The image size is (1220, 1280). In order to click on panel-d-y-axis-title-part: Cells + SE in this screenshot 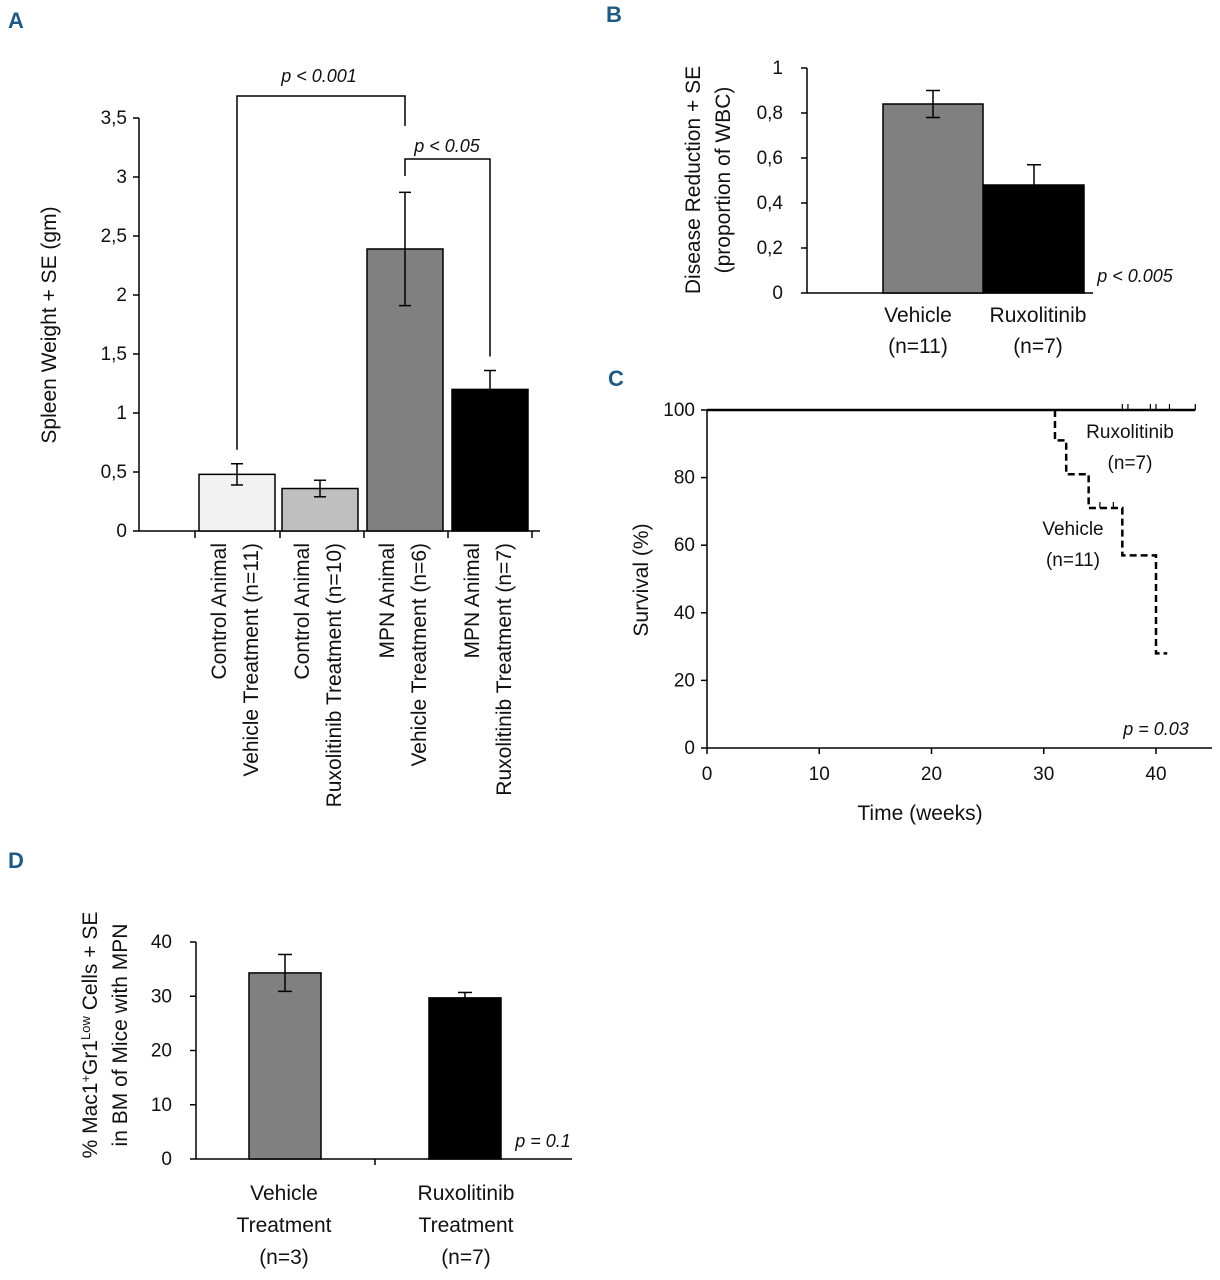, I will do `click(90, 964)`.